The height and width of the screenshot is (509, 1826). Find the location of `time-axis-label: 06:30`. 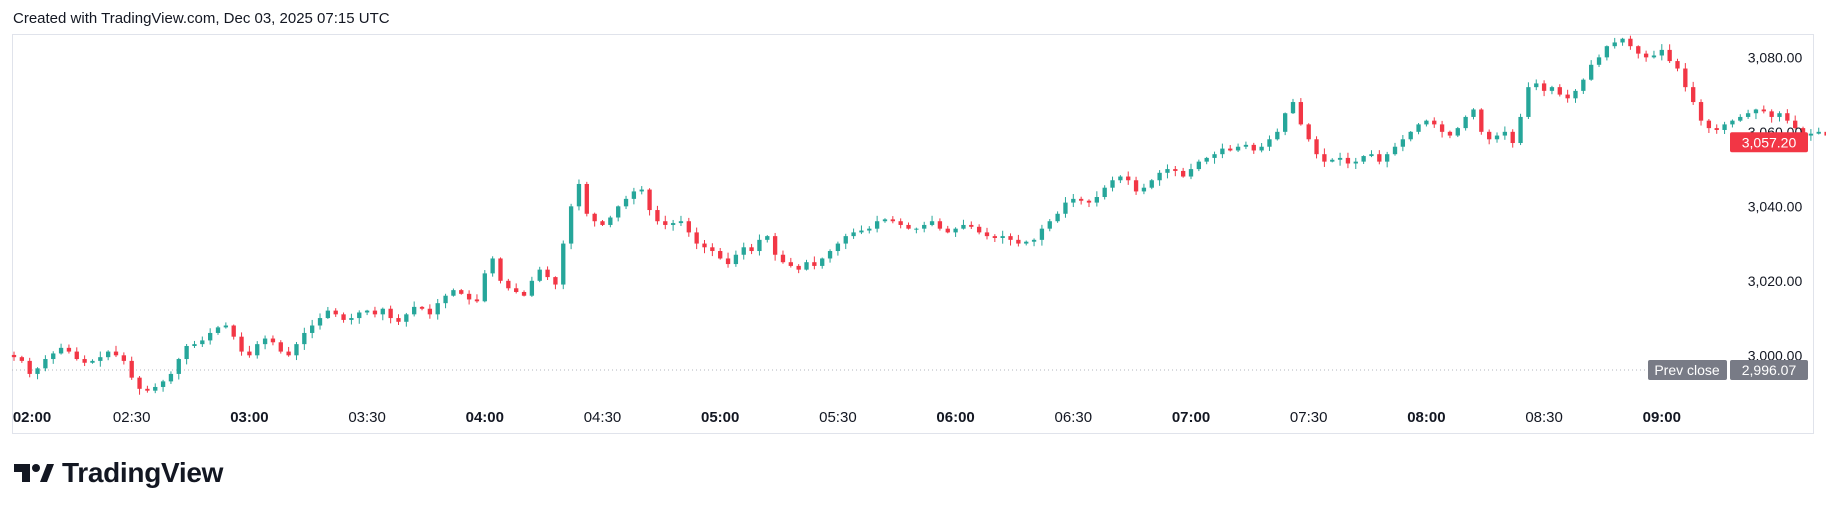

time-axis-label: 06:30 is located at coordinates (1074, 417).